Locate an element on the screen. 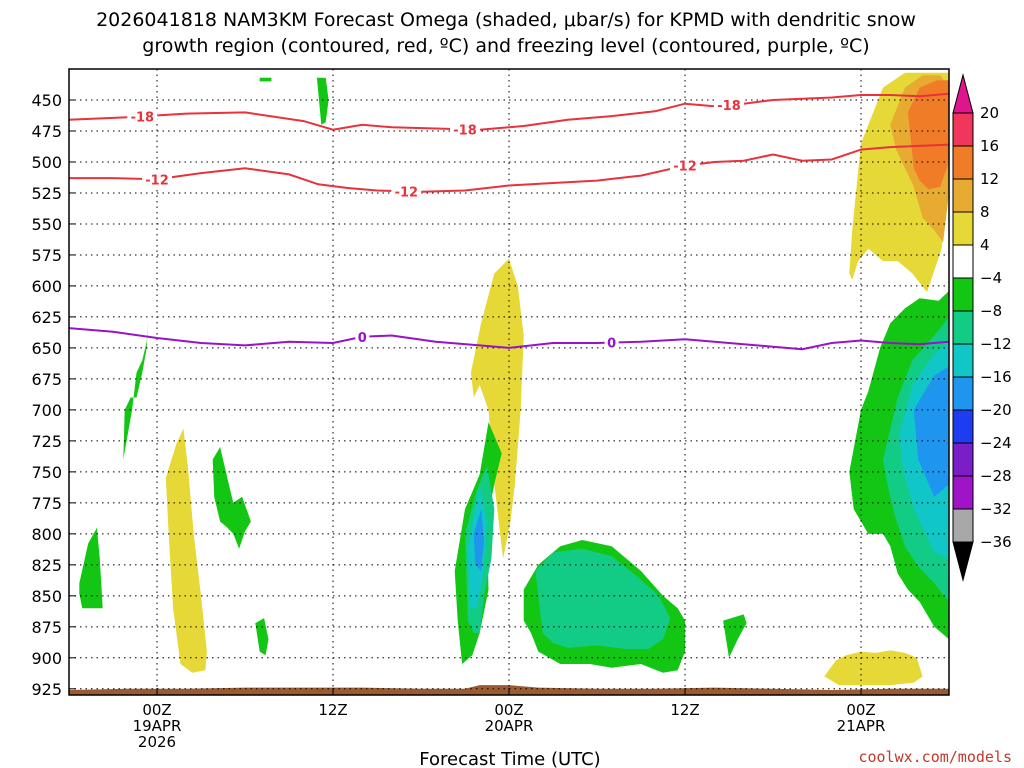  x-tick-label: 21APR is located at coordinates (861, 726).